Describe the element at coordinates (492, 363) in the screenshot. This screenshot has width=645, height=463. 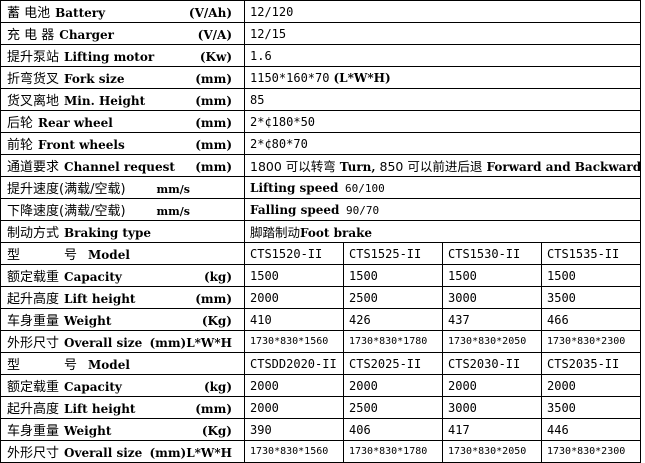
I see `cts20-series-0-col-2: CTS2030-II` at that location.